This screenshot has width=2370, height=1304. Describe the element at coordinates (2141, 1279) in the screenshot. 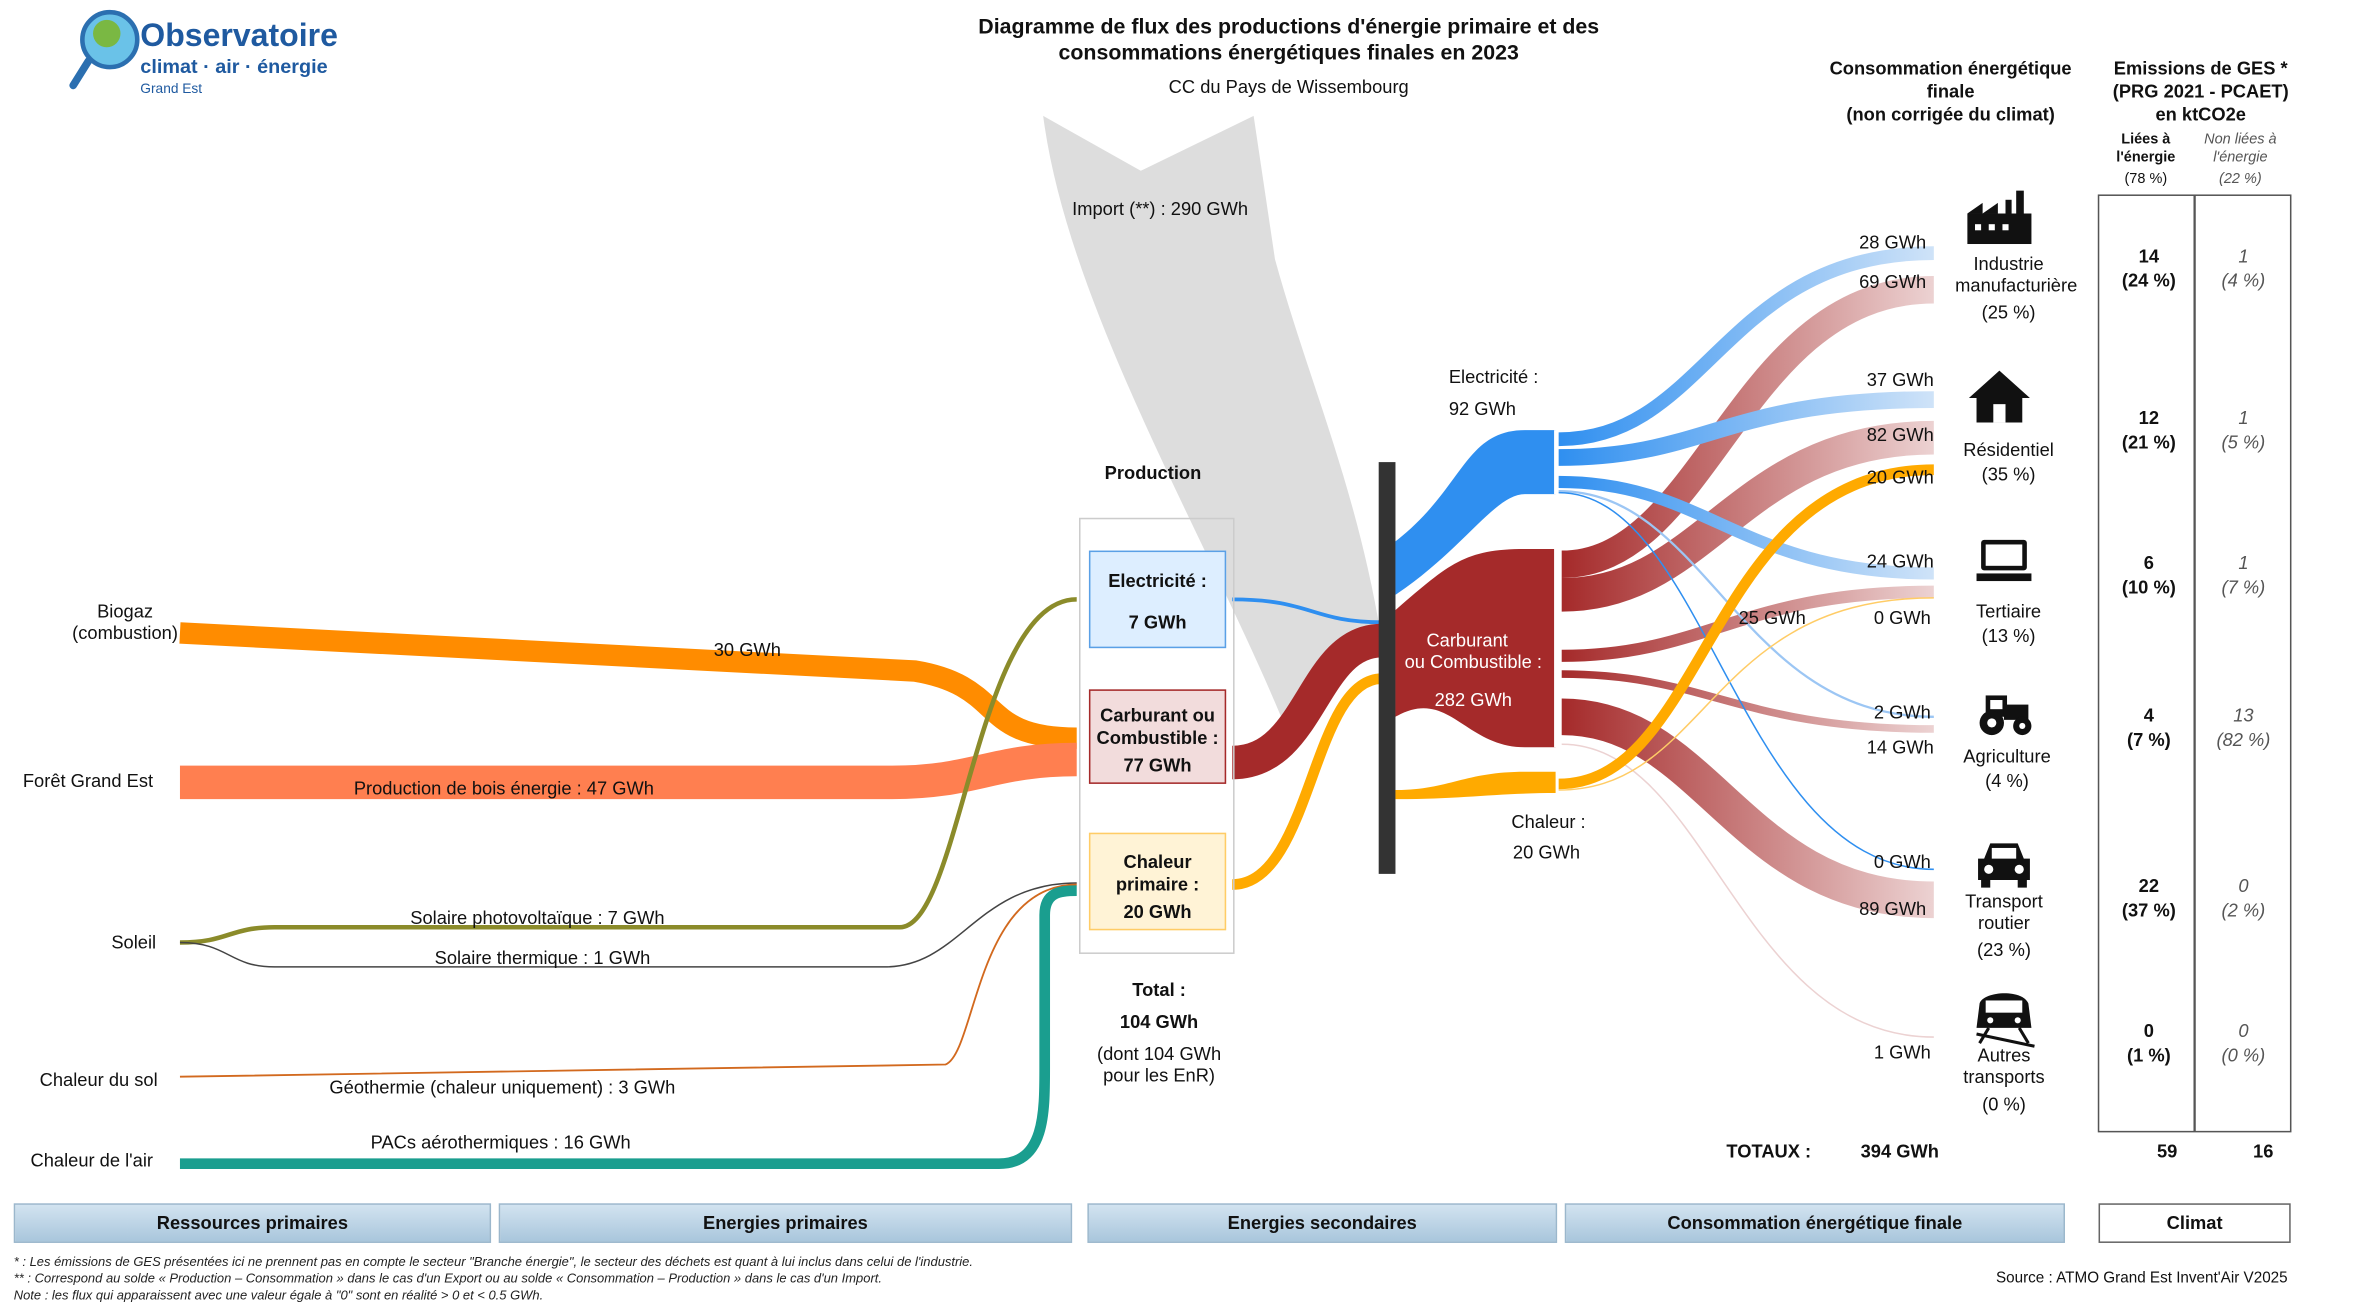

I see `source-note: Source : ATMO Grand Est Invent'Air V2025` at that location.